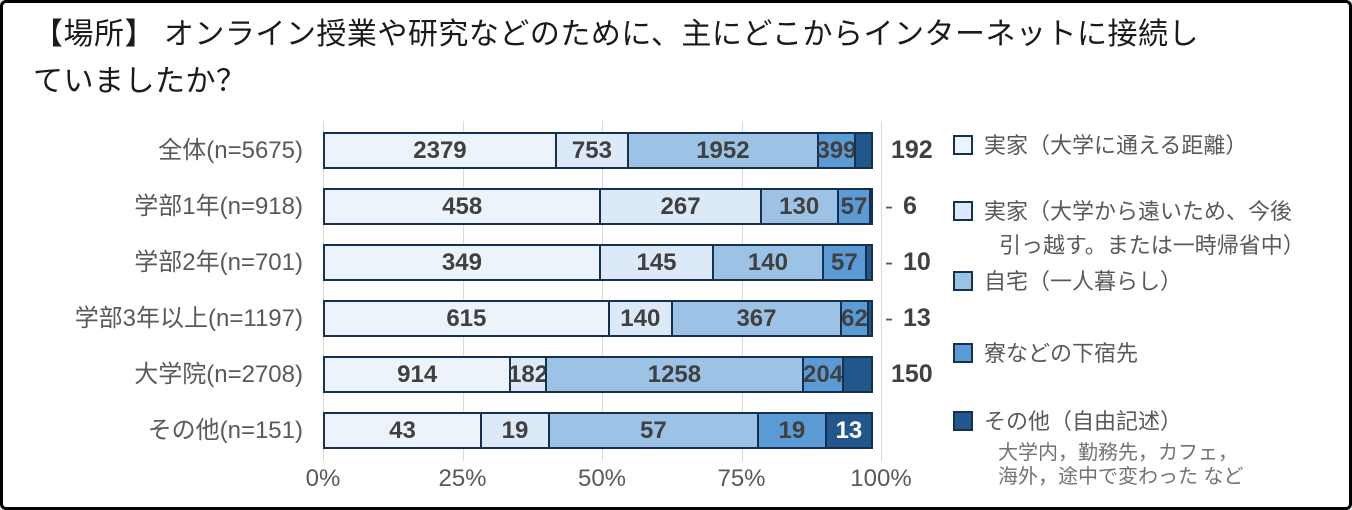  What do you see at coordinates (230, 150) in the screenshot?
I see `category-label: 全体(n=5675)` at bounding box center [230, 150].